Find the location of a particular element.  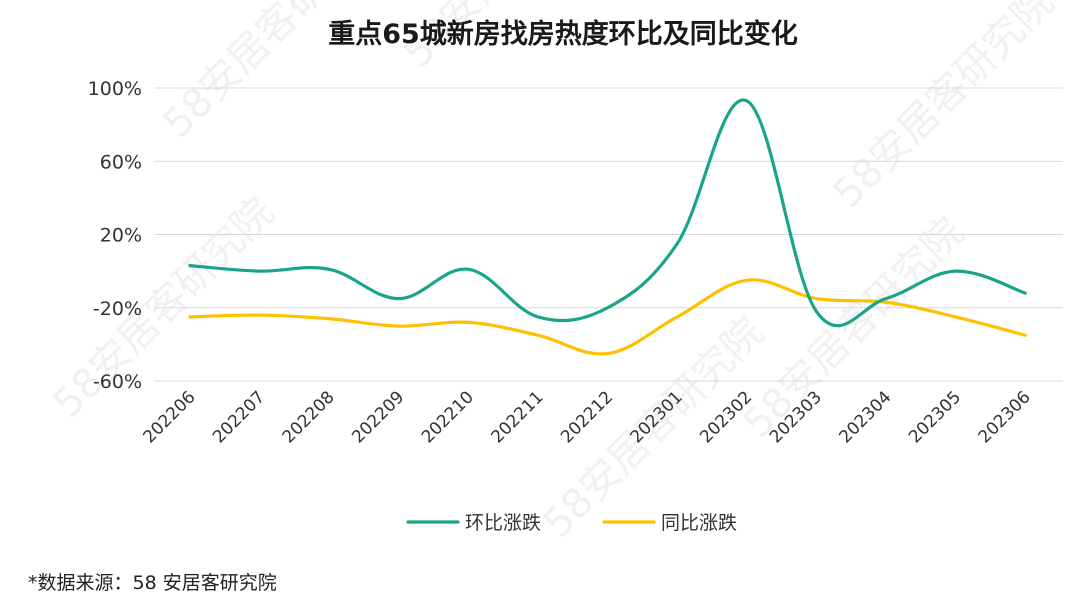

watermark-text: 58安居客研究院 is located at coordinates (944, 108).